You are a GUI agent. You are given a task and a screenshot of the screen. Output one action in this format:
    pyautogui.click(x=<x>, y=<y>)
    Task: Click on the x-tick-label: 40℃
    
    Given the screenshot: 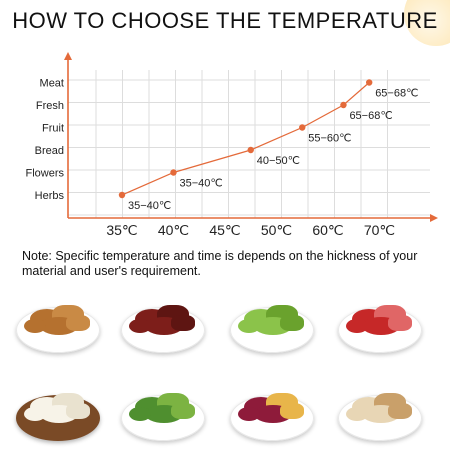 What is the action you would take?
    pyautogui.click(x=173, y=230)
    